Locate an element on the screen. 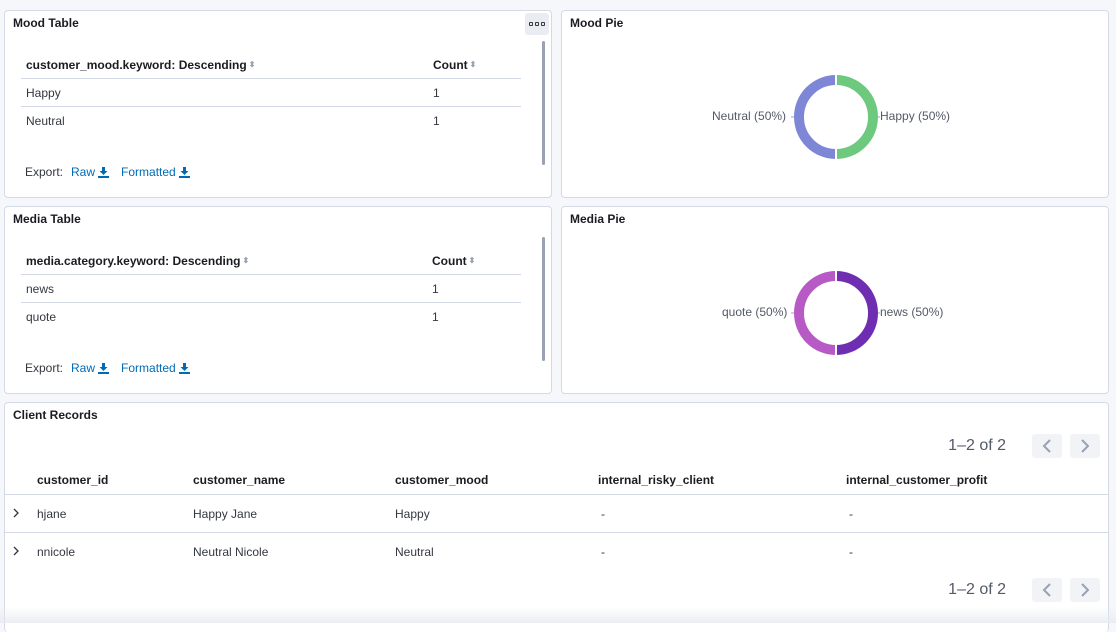 The image size is (1116, 632). panel-title: Mood Pie is located at coordinates (597, 23).